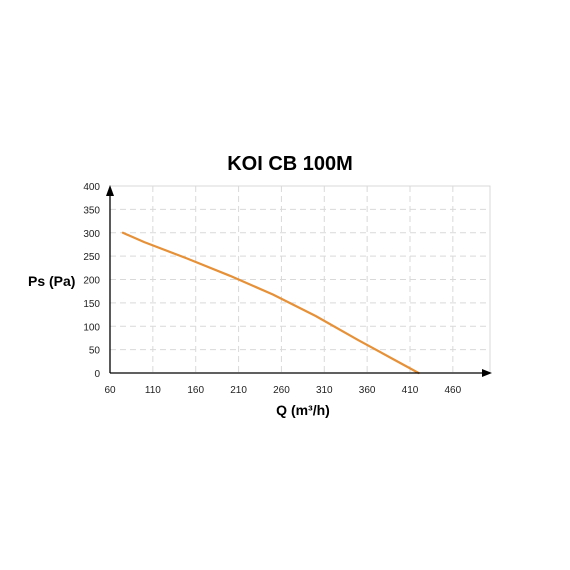 This screenshot has width=570, height=570. I want to click on y-tick-label: 400, so click(91, 187).